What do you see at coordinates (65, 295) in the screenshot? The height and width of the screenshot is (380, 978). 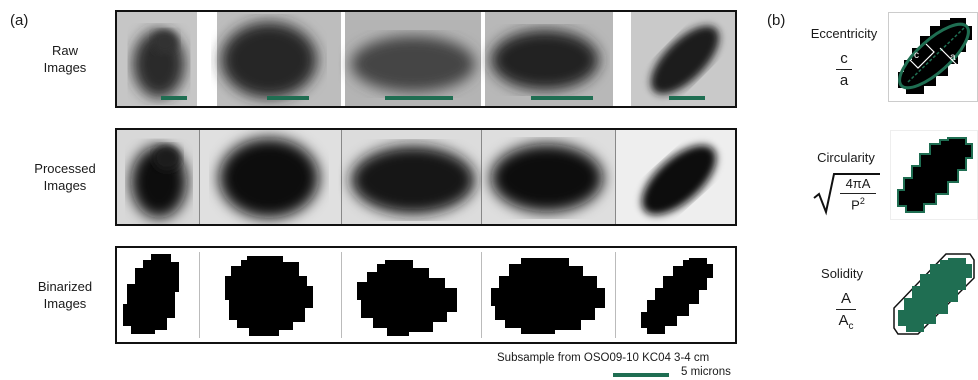 I see `row-label-binarized: Binarized Images` at bounding box center [65, 295].